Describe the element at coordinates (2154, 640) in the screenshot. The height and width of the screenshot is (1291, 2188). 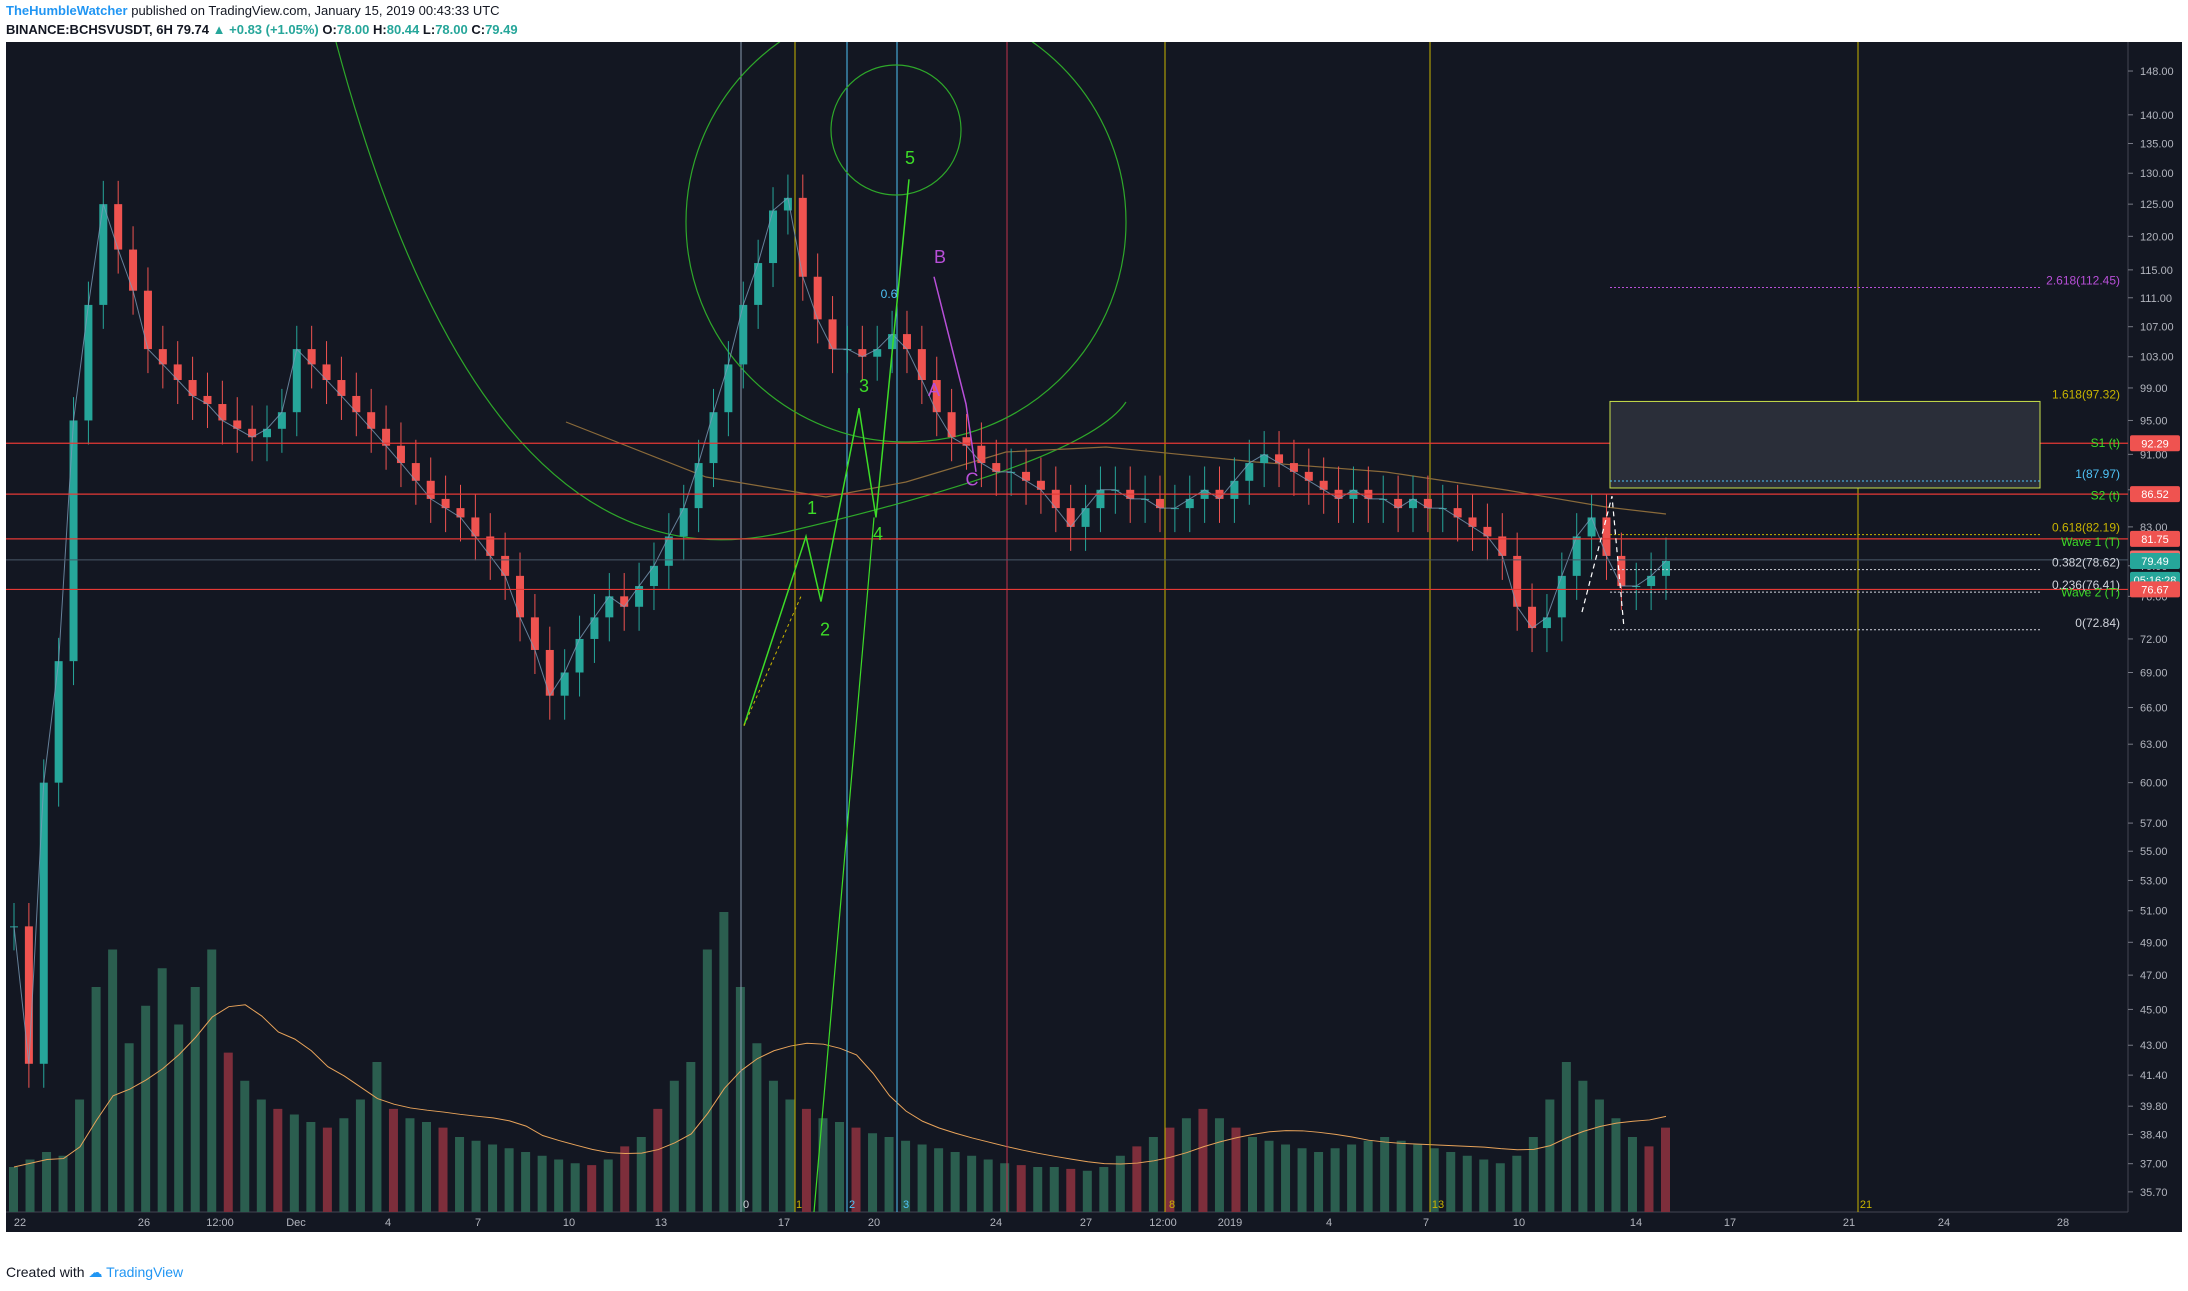
I see `price-tick-label: 72.00` at that location.